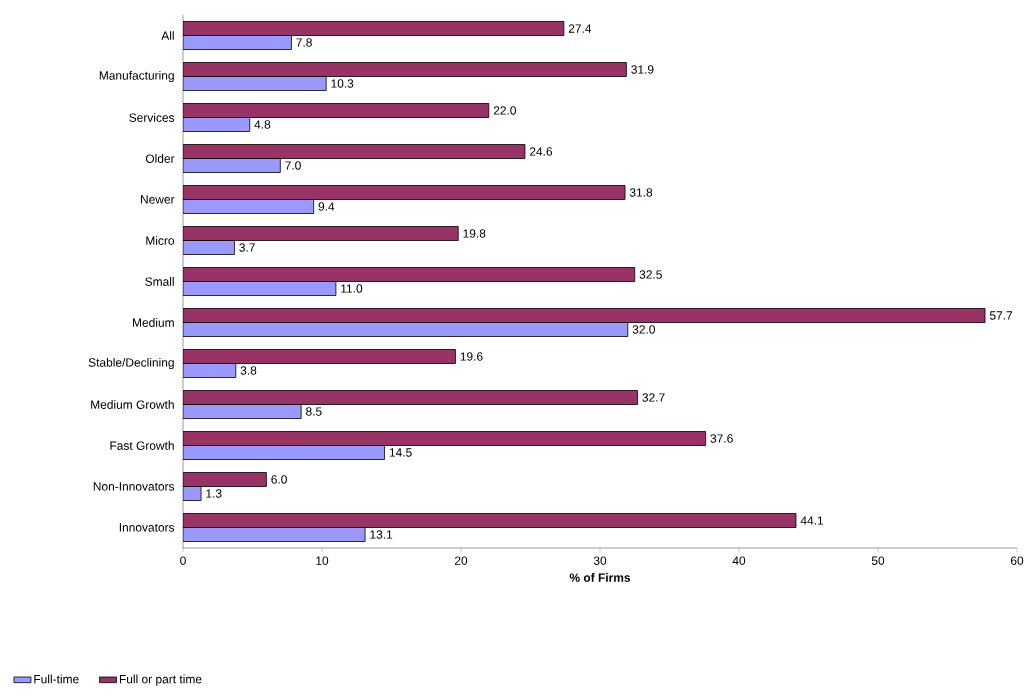  Describe the element at coordinates (642, 69) in the screenshot. I see `data-label: 31.9` at that location.